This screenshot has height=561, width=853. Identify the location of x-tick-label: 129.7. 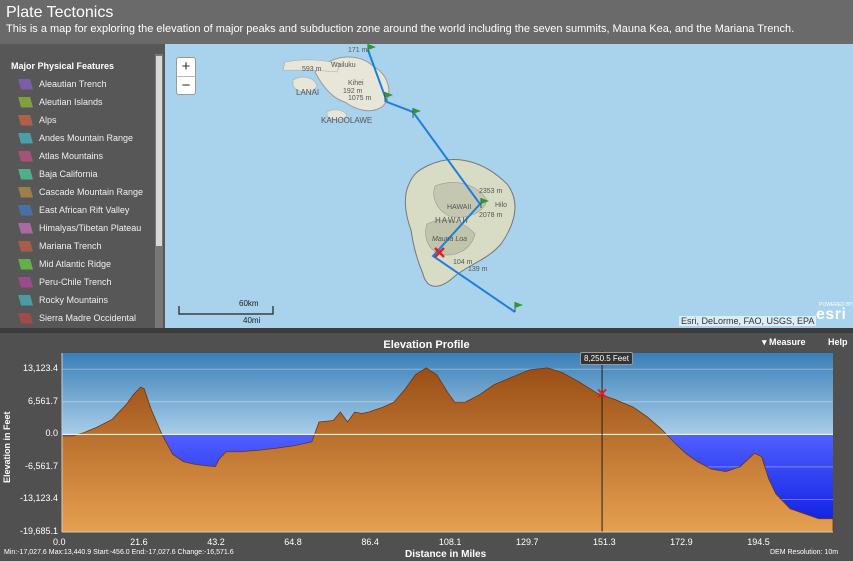
(527, 542).